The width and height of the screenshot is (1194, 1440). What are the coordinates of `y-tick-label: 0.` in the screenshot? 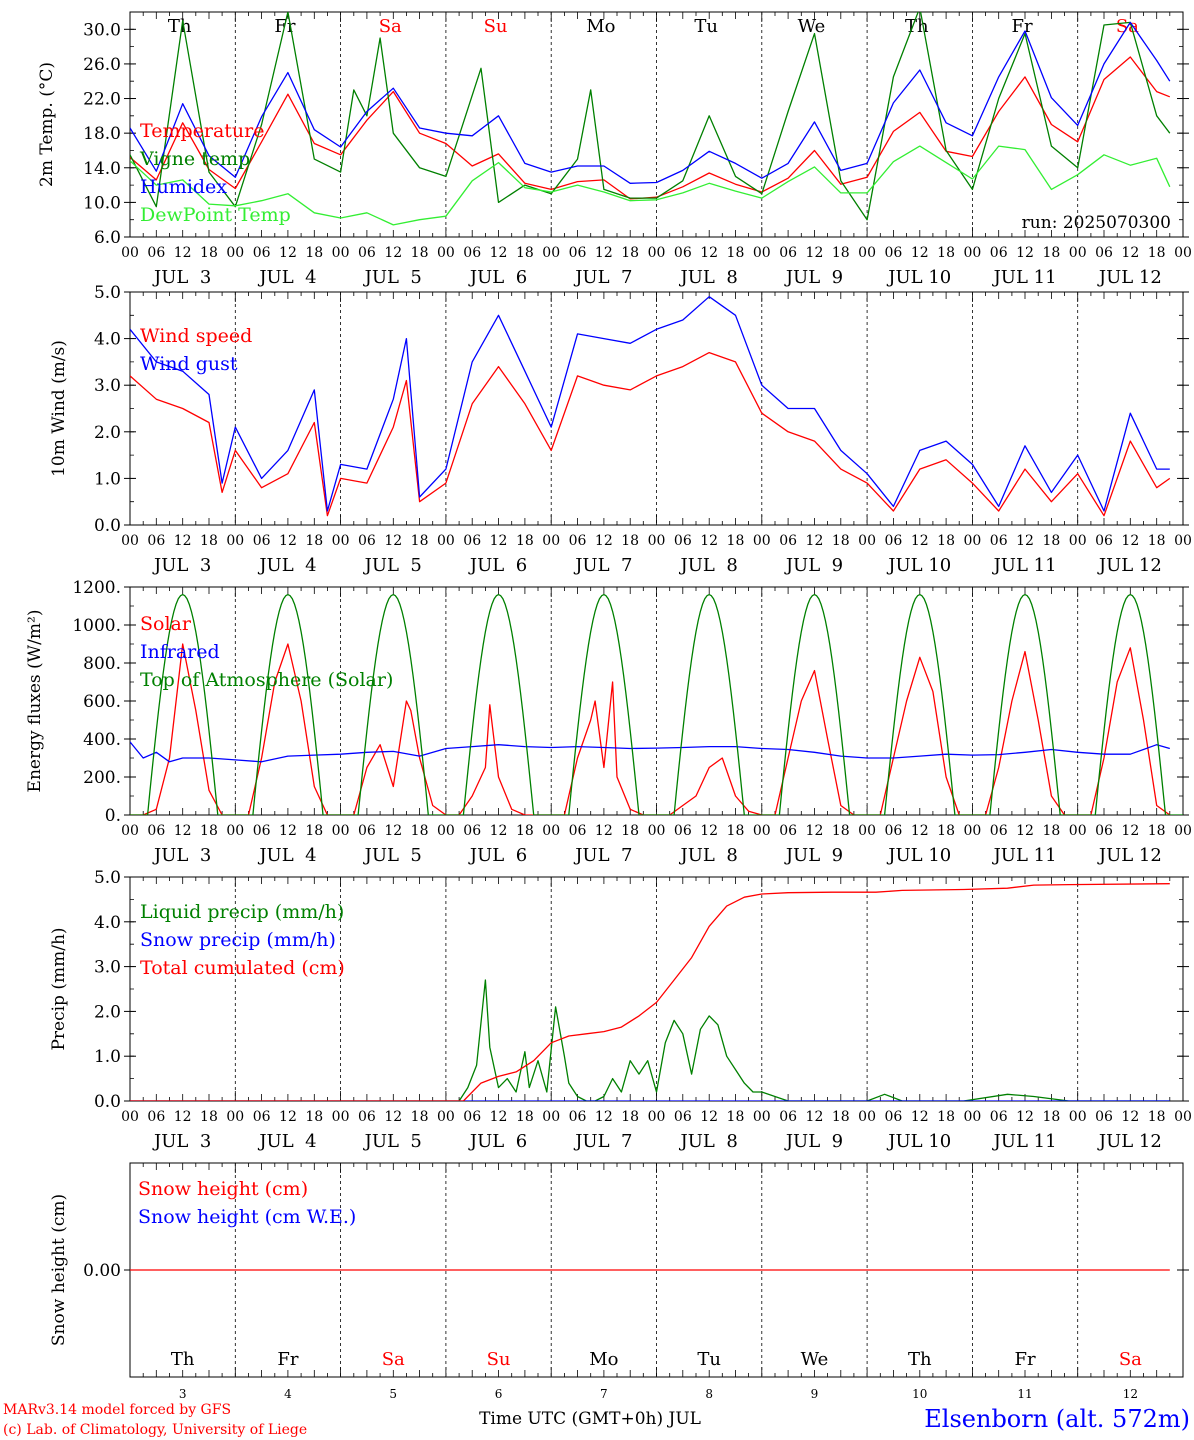 It's located at (113, 816).